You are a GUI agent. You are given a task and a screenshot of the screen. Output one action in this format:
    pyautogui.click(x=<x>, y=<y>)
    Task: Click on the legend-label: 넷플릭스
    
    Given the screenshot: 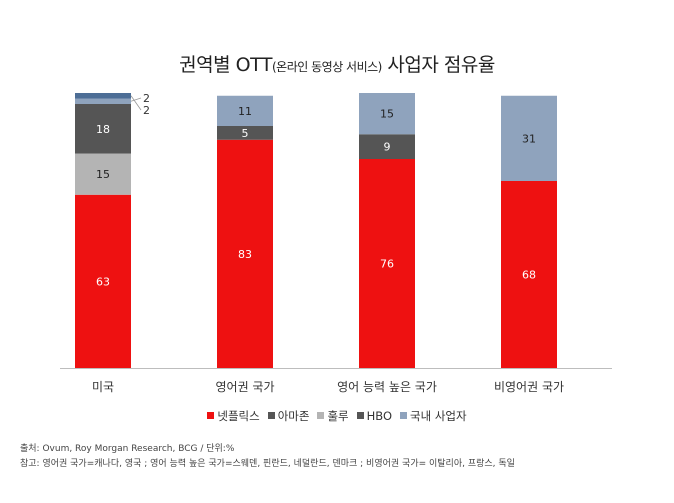 What is the action you would take?
    pyautogui.click(x=238, y=416)
    